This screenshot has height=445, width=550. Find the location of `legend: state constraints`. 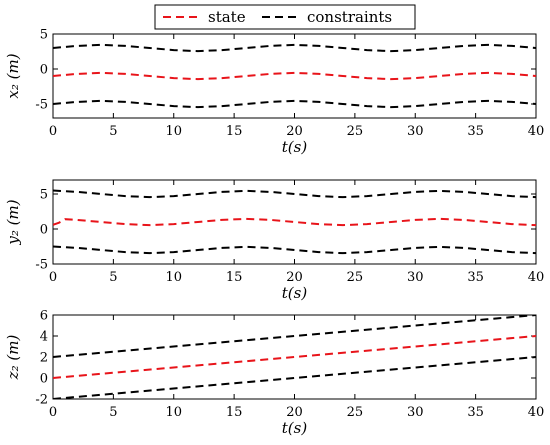

legend: state constraints is located at coordinates (285, 17).